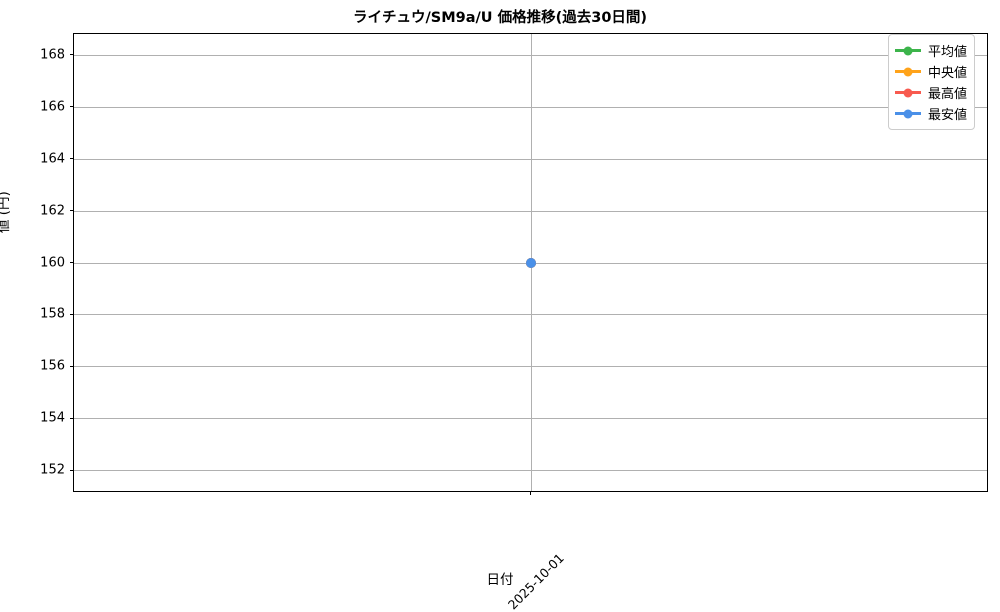  I want to click on chart-title: ライチュウ/SM9a/U 価格推移(過去30日間), so click(500, 18).